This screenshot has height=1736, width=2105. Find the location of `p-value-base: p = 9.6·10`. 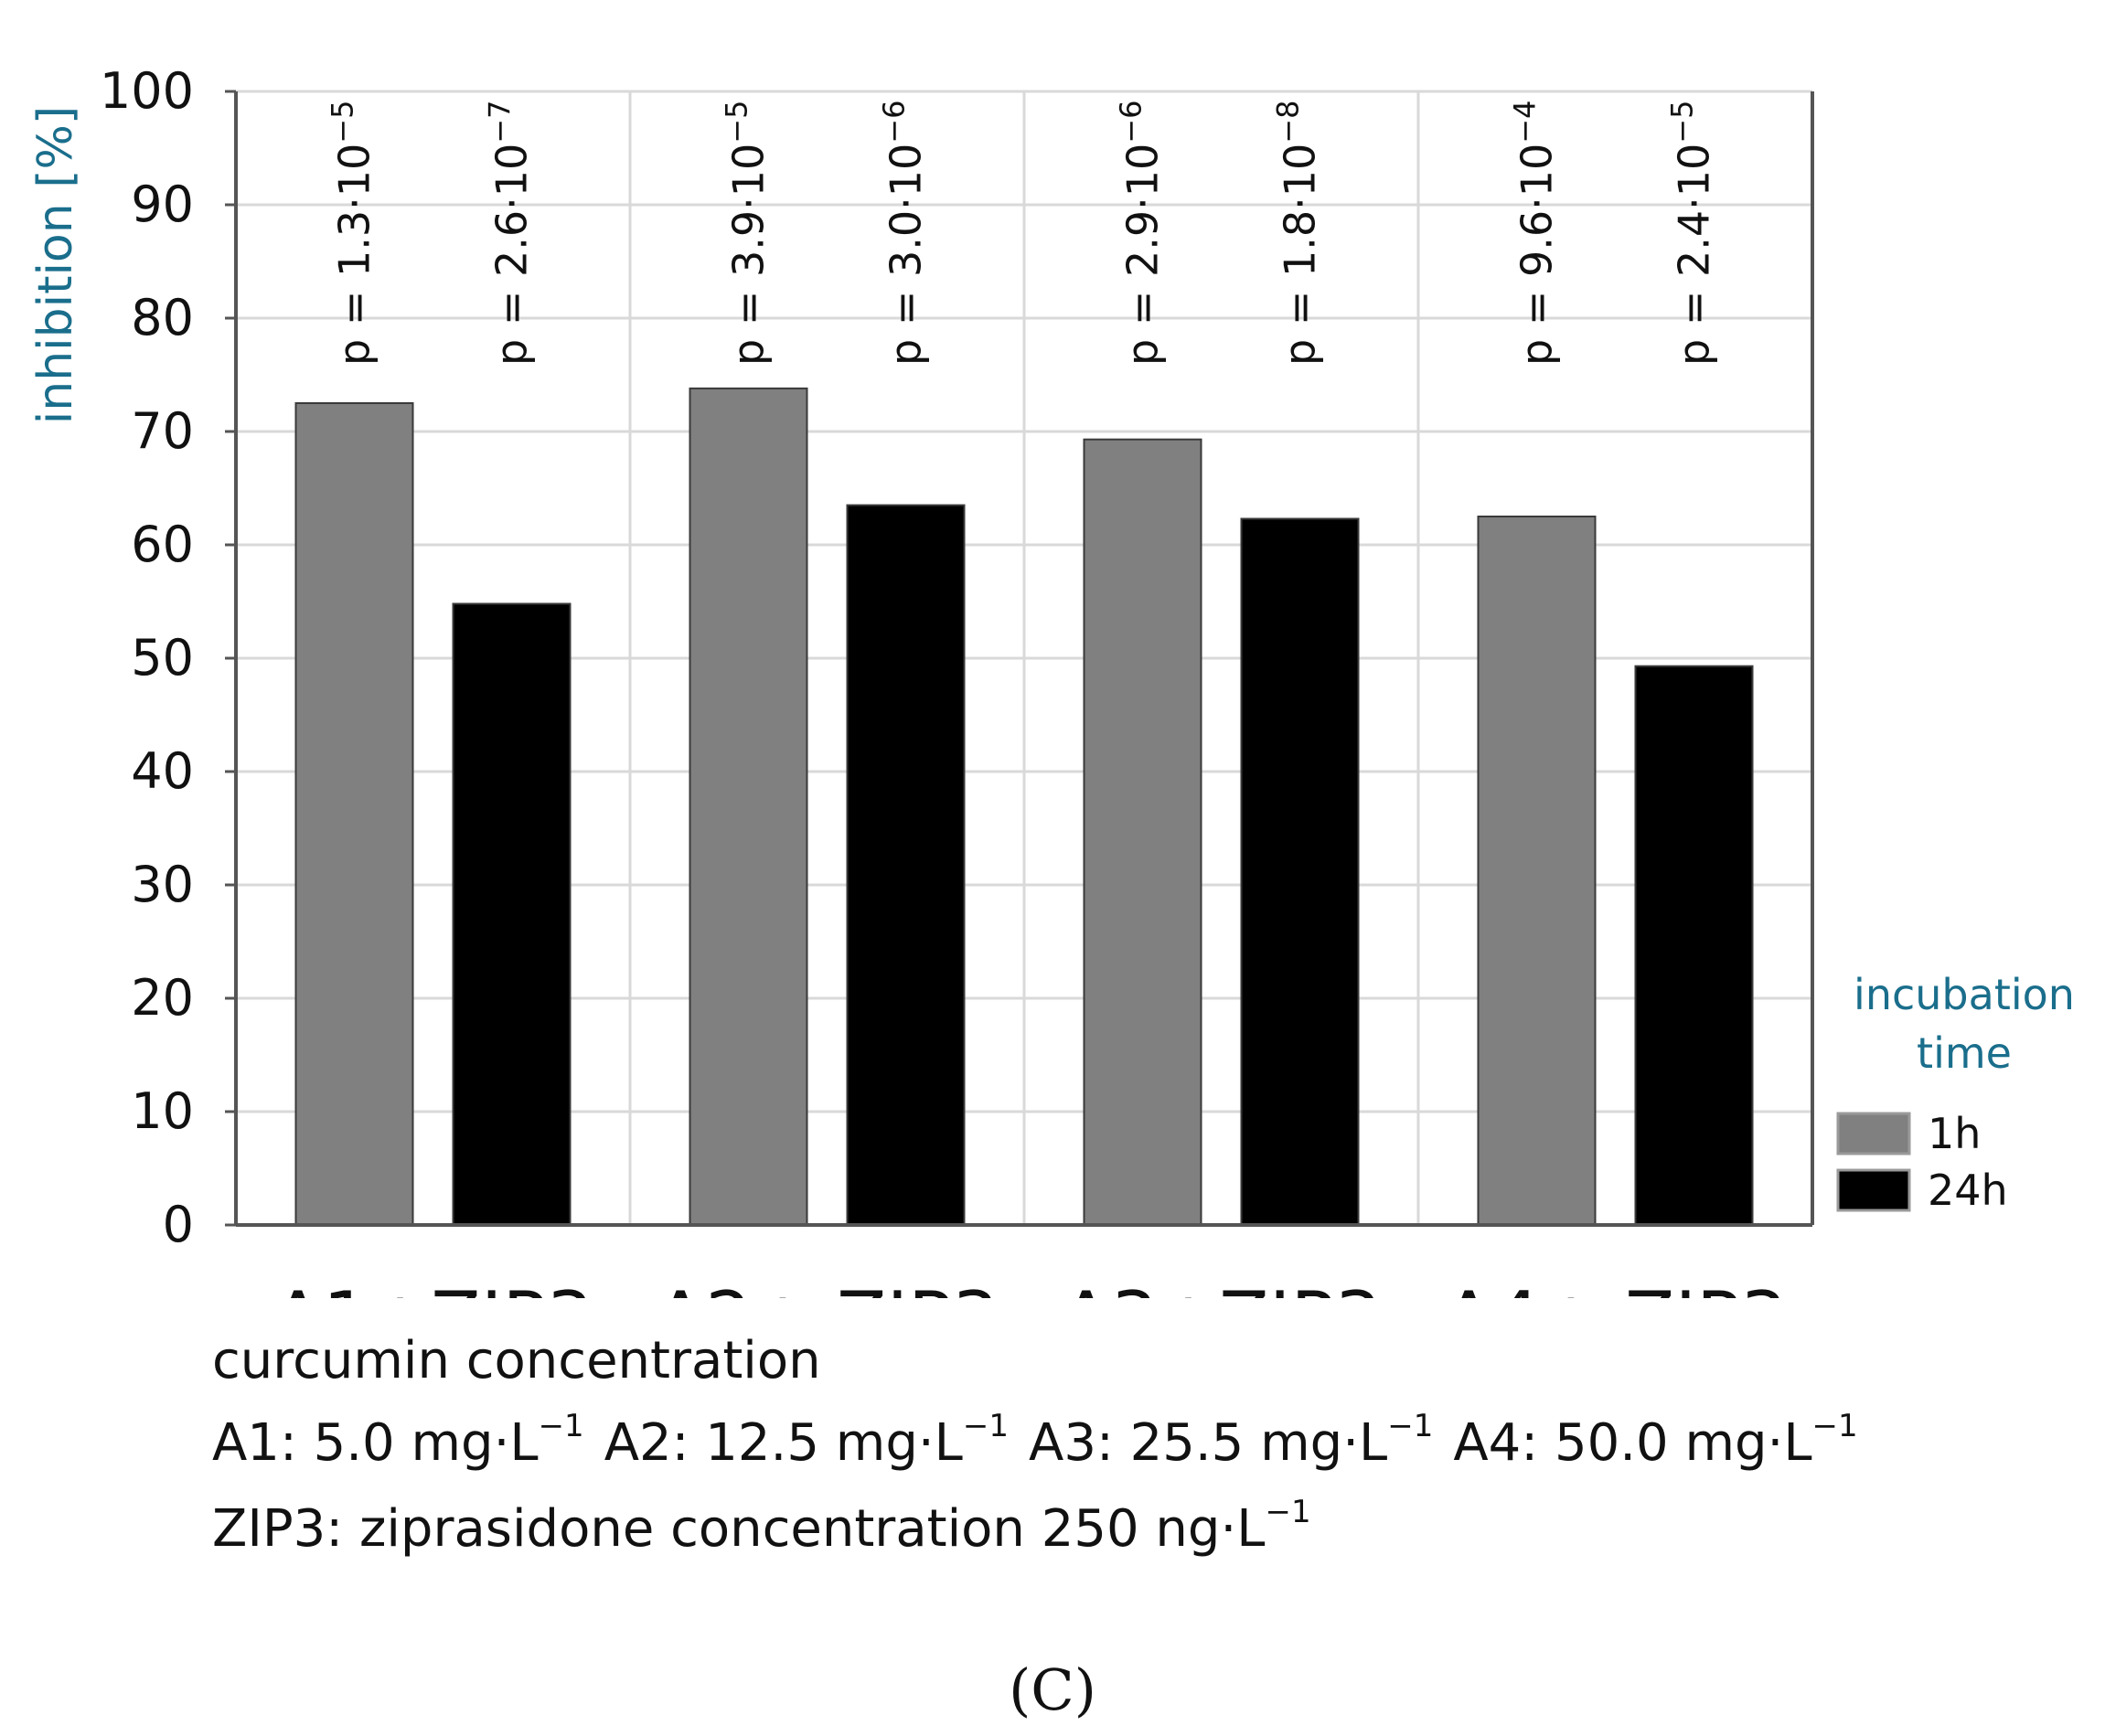

p-value-base: p = 9.6·10 is located at coordinates (1537, 255).